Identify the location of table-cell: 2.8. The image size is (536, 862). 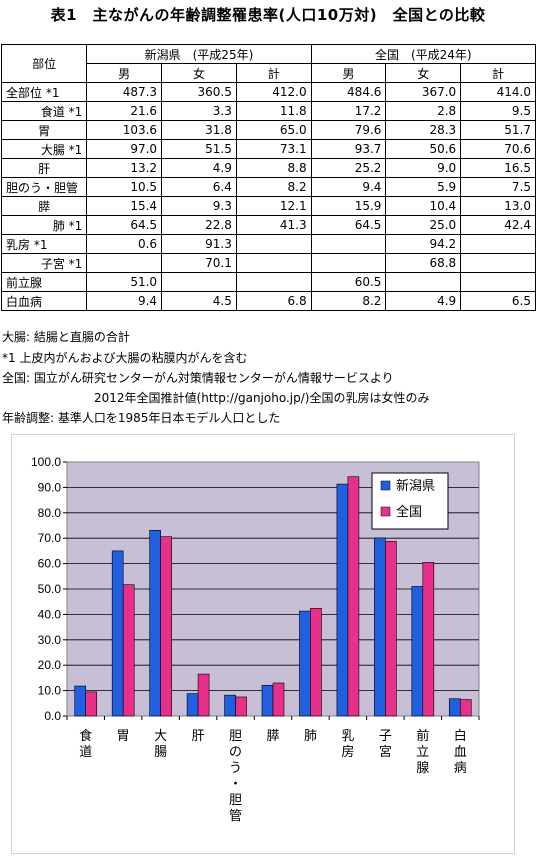
(423, 111).